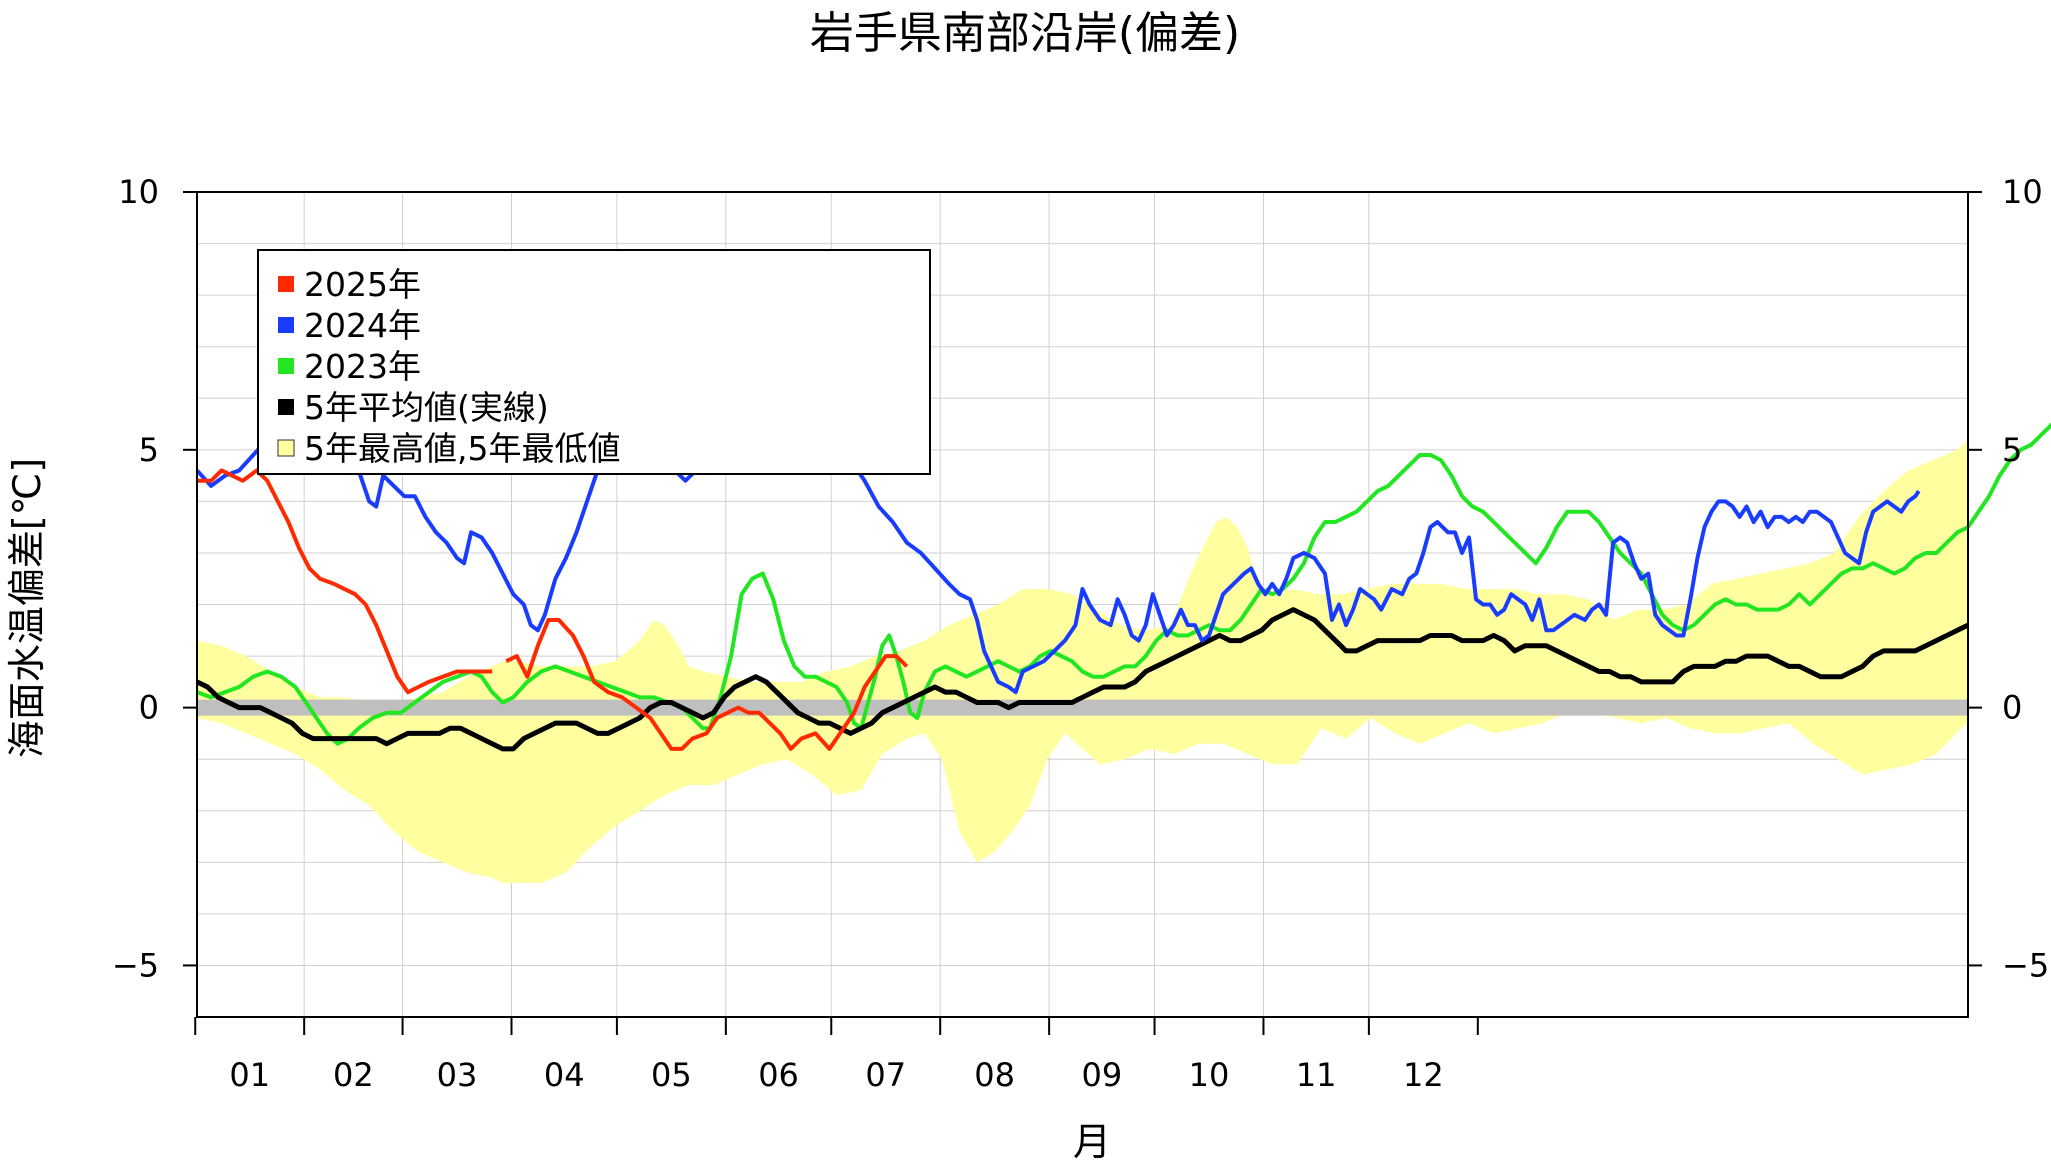 The height and width of the screenshot is (1170, 2051). What do you see at coordinates (1082, 679) in the screenshot?
I see `series-line-avg` at bounding box center [1082, 679].